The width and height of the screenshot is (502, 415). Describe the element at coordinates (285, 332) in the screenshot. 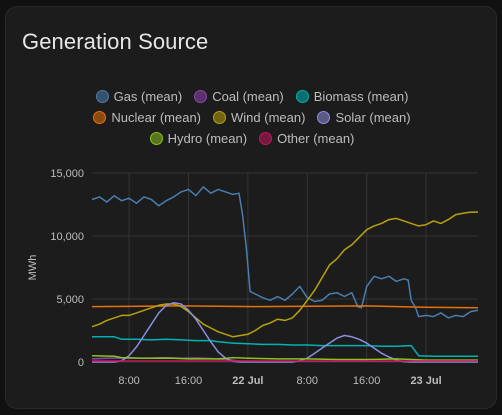

I see `series-line-solar` at that location.